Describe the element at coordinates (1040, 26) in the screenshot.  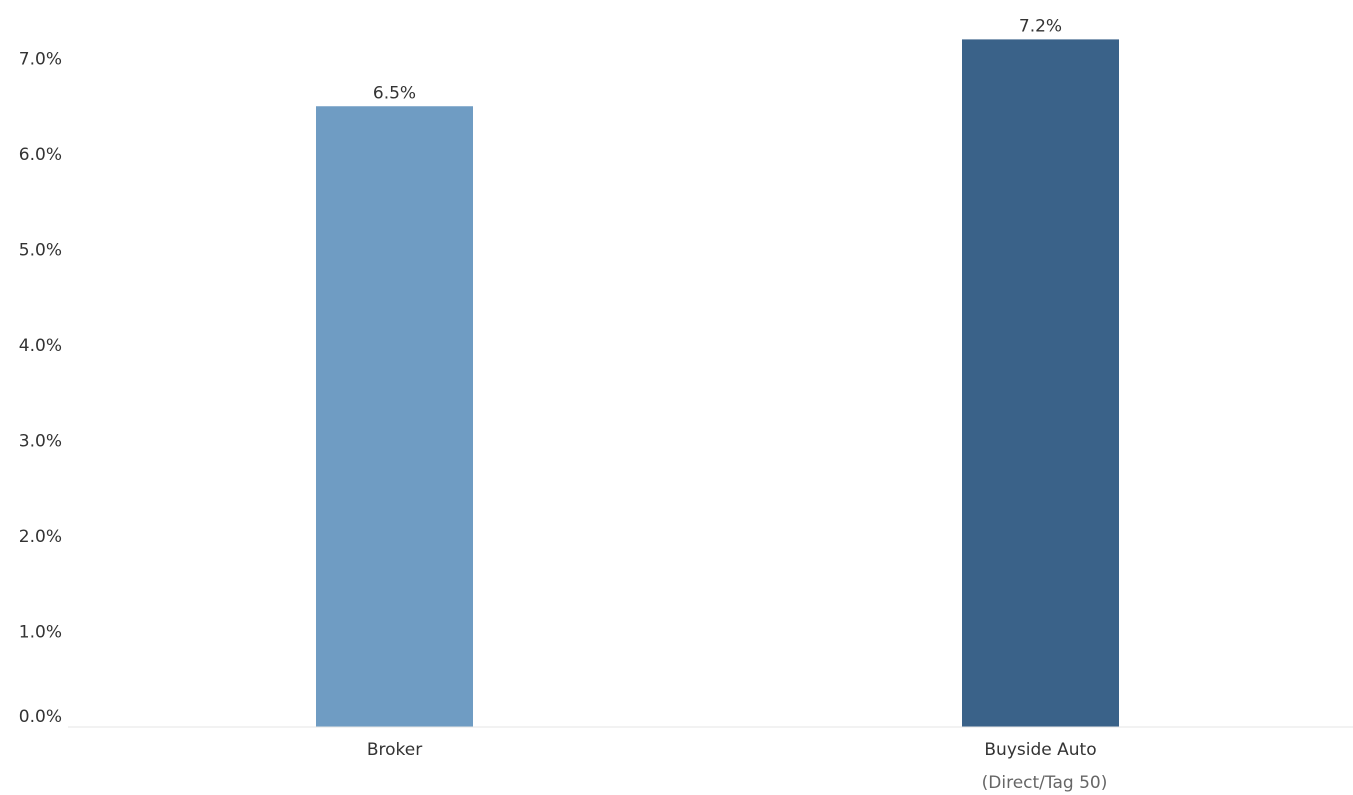
I see `bar-value-label: 7.2%` at that location.